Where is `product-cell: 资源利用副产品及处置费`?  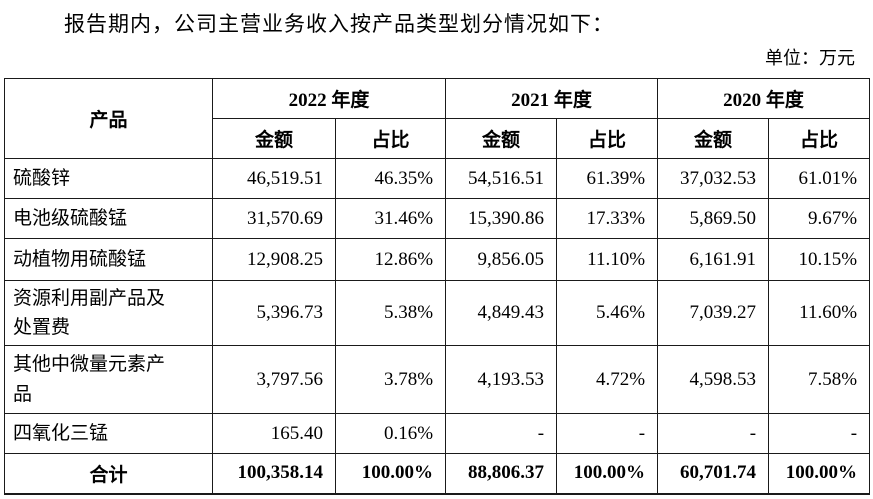 product-cell: 资源利用副产品及处置费 is located at coordinates (108, 313).